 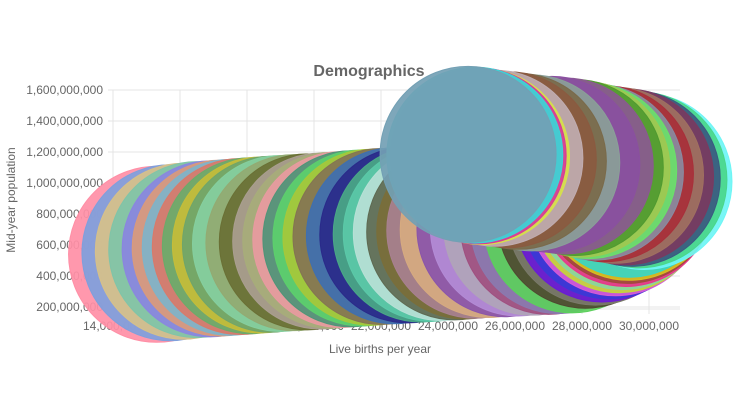 I want to click on x-tick-label: 28,000,000, so click(x=582, y=326).